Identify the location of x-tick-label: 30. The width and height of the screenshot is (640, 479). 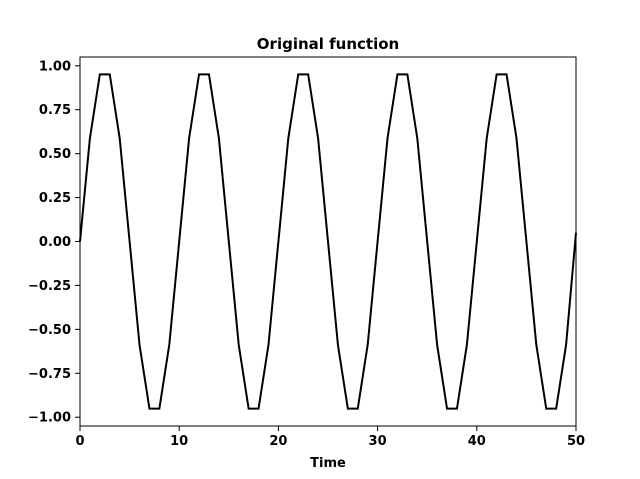
(378, 441).